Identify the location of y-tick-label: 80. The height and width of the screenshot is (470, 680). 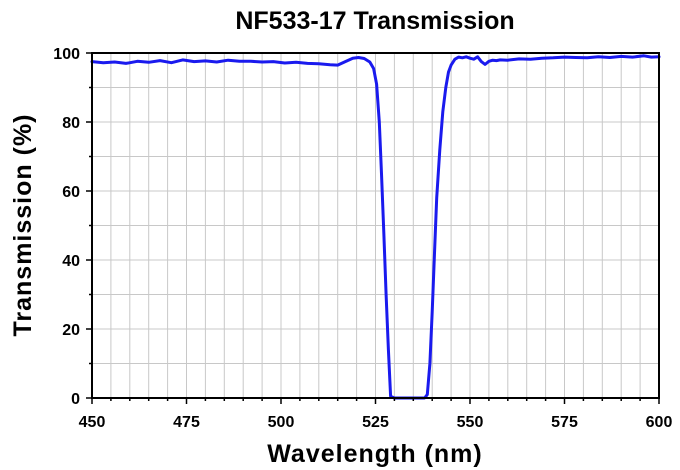
(71, 123).